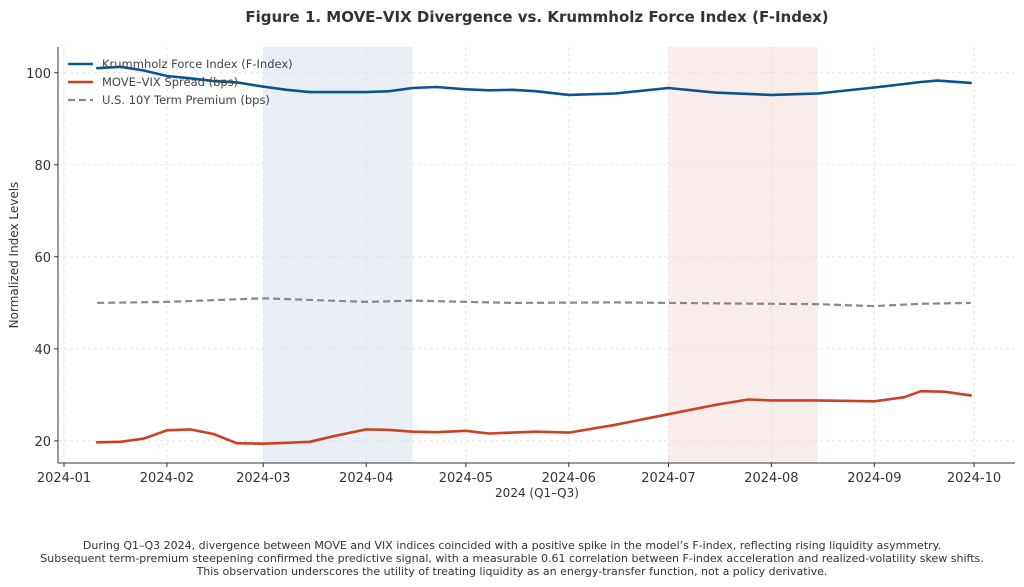 Image resolution: width=1024 pixels, height=587 pixels. What do you see at coordinates (466, 478) in the screenshot?
I see `x-tick-label: 2024-05` at bounding box center [466, 478].